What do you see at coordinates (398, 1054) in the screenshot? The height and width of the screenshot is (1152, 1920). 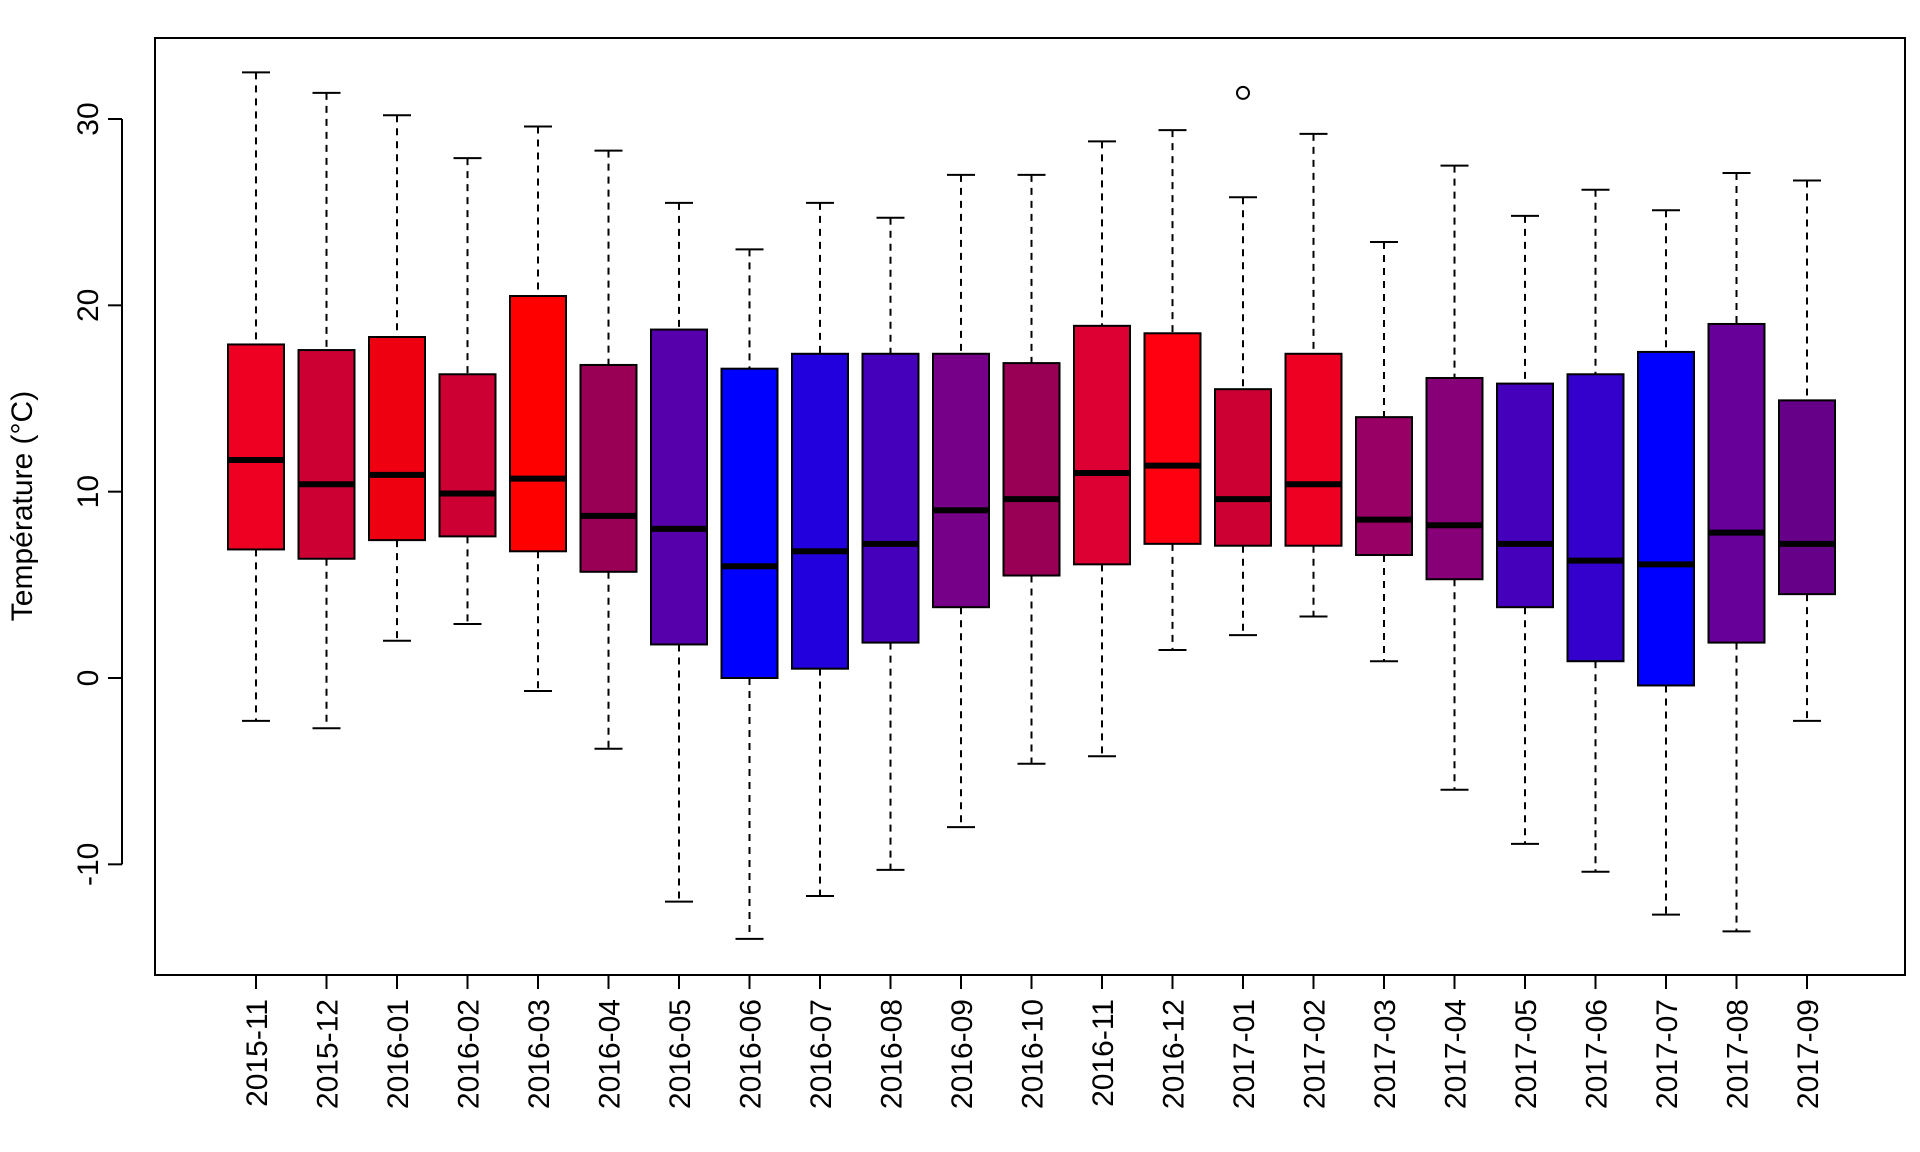 I see `x-tick-label: 2016-01` at bounding box center [398, 1054].